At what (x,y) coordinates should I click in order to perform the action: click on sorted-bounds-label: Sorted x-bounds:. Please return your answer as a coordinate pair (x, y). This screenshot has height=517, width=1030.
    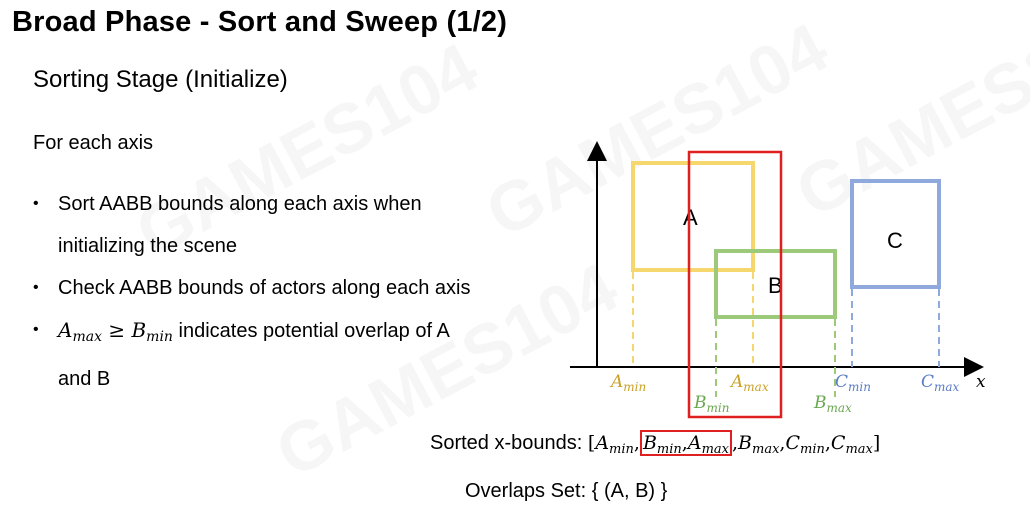
    Looking at the image, I should click on (506, 443).